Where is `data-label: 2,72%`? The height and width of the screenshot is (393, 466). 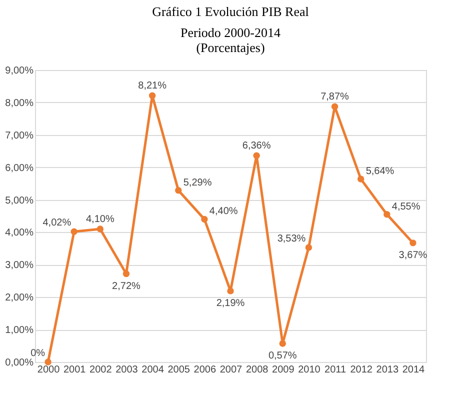
data-label: 2,72% is located at coordinates (126, 286).